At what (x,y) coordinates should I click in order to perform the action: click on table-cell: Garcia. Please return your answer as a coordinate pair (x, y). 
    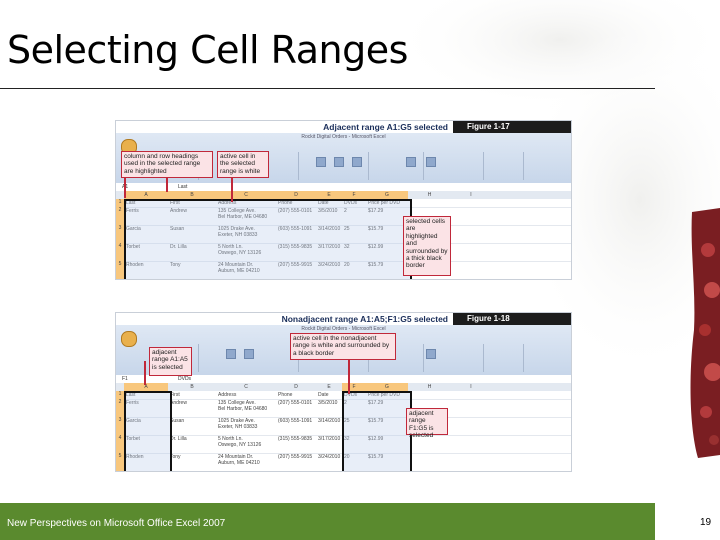
    Looking at the image, I should click on (133, 229).